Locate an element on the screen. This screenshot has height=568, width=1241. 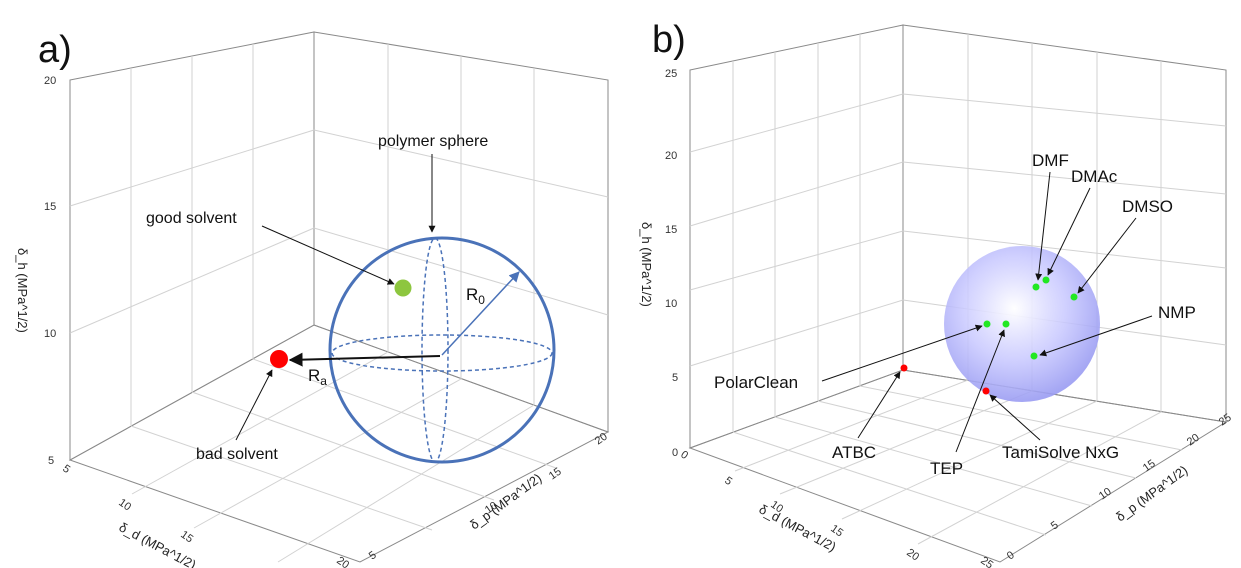
panel-b-label: b) is located at coordinates (669, 40).